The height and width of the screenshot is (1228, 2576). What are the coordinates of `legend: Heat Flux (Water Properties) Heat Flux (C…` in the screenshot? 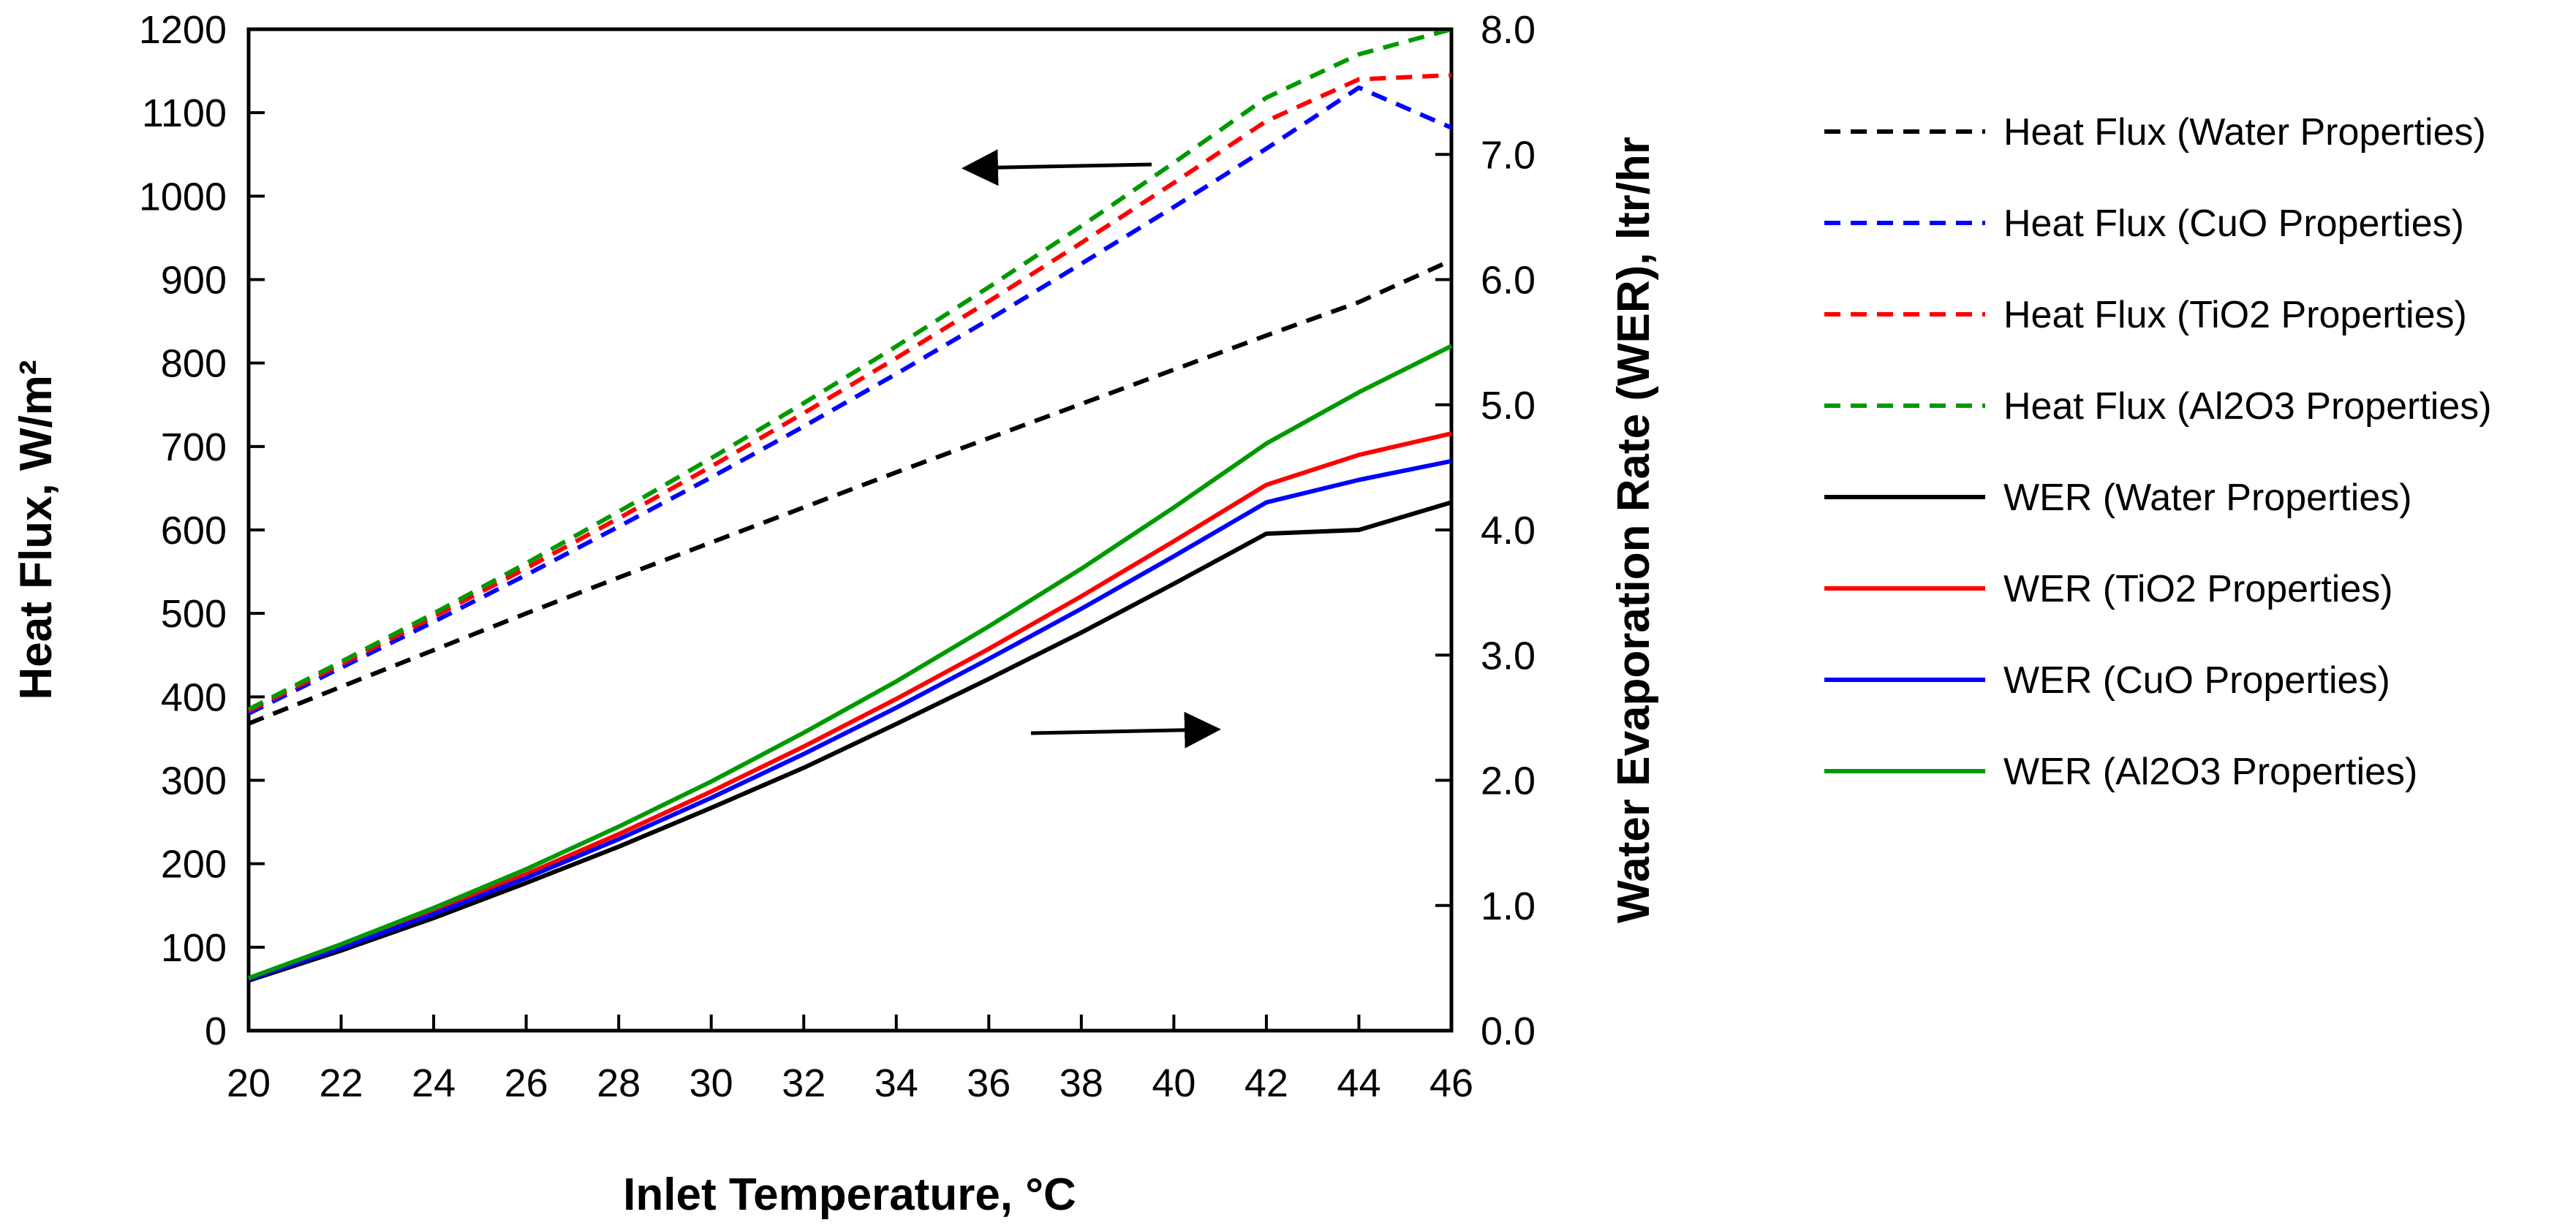 It's located at (2158, 452).